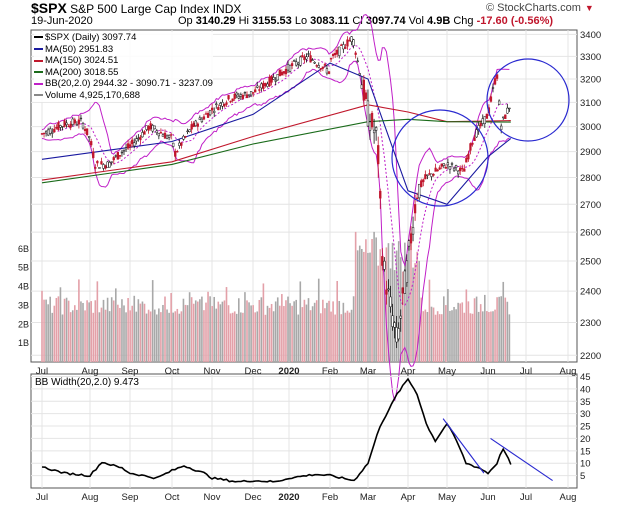  I want to click on price-tick-label: 2300, so click(590, 323).